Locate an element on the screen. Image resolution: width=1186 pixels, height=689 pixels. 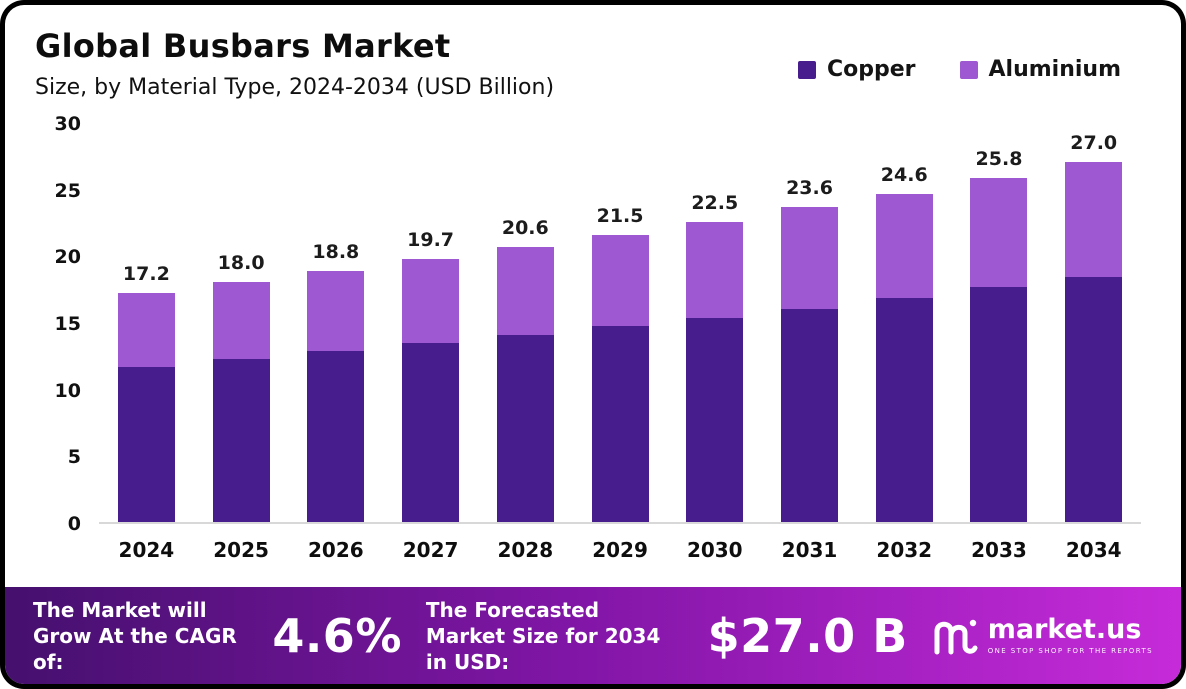
bar-column-2032: 24.6 is located at coordinates (904, 323).